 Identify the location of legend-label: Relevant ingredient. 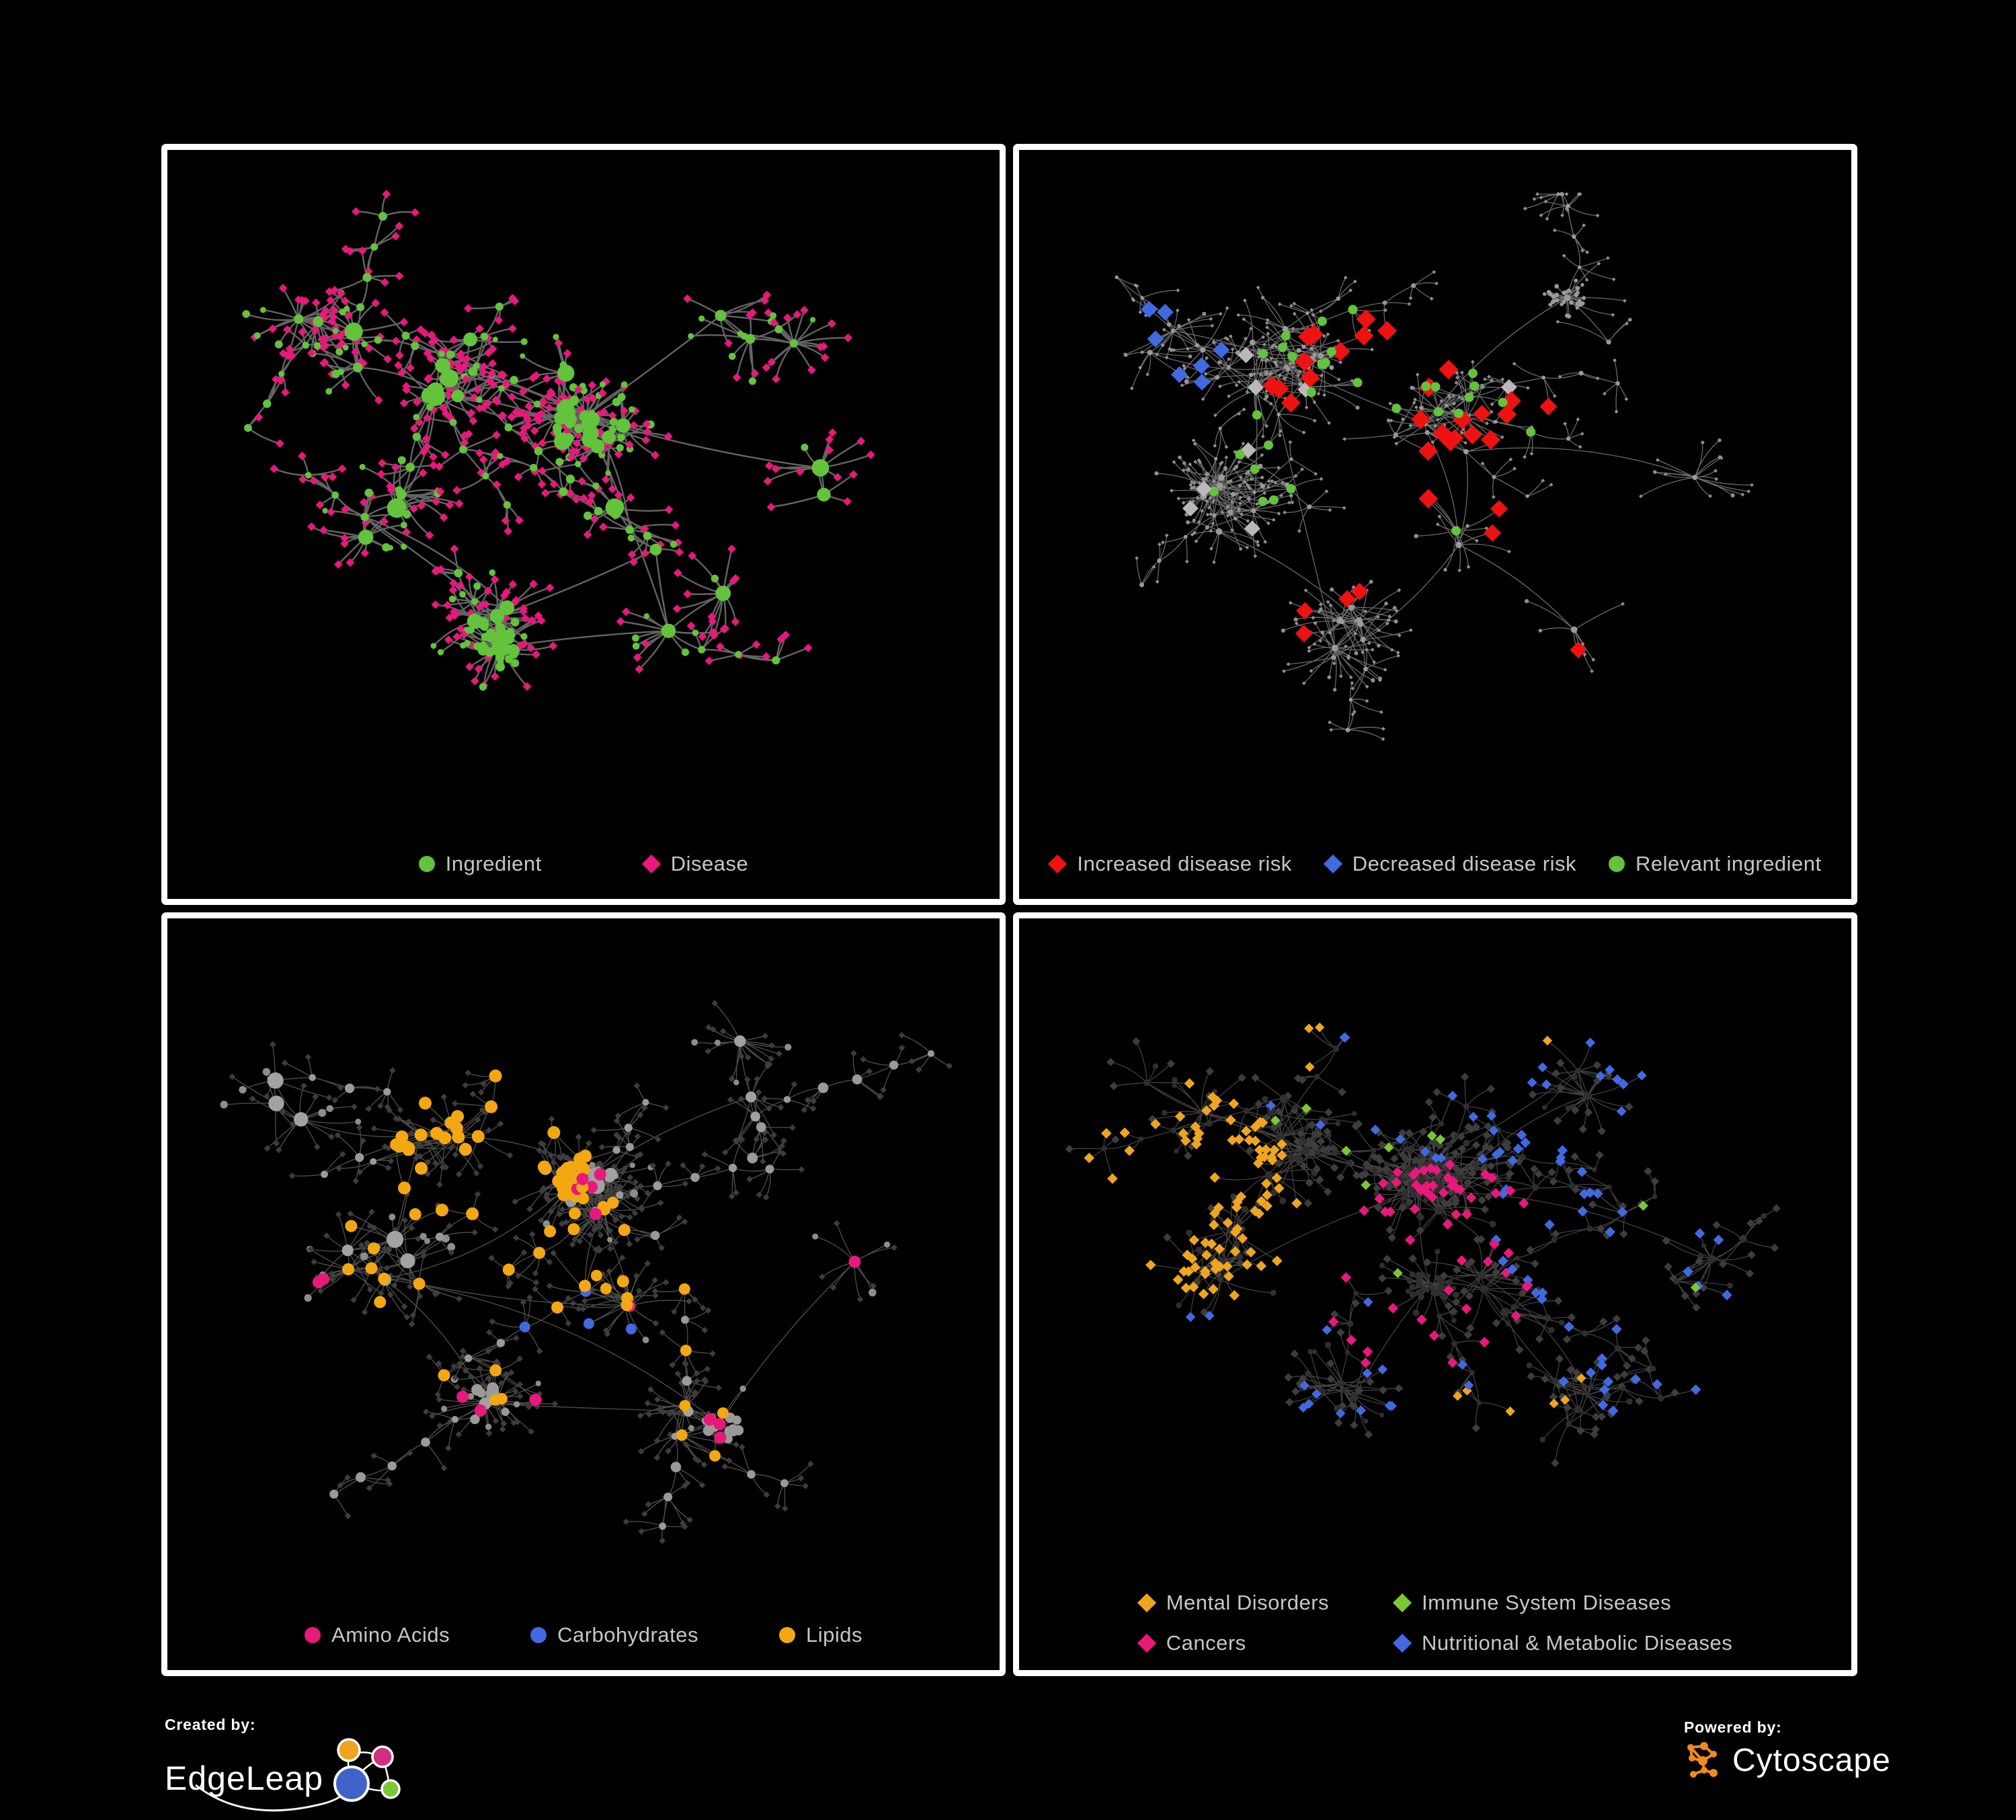
(1729, 863).